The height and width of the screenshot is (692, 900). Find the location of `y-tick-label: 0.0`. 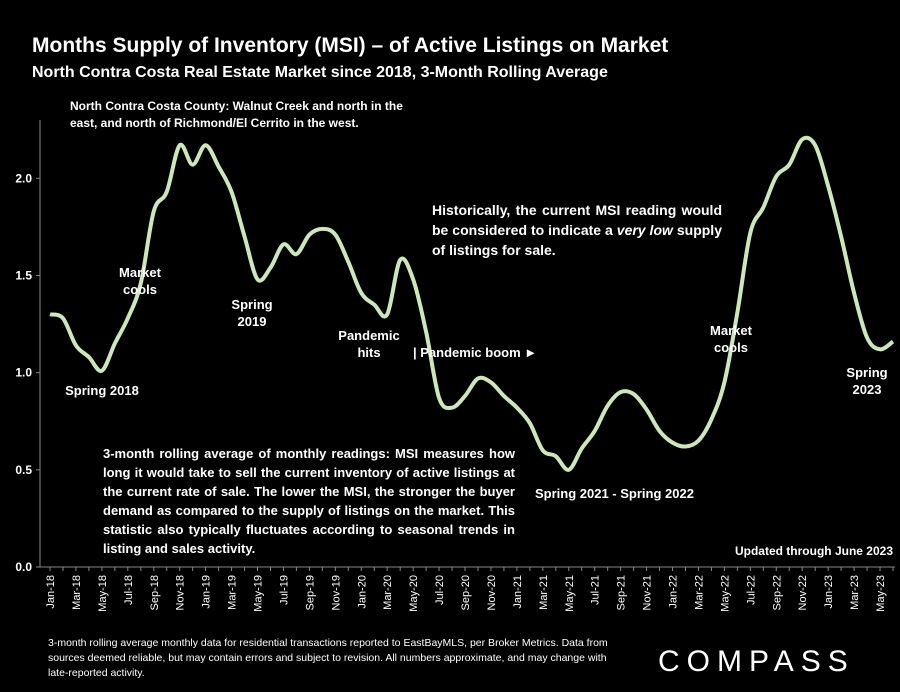

y-tick-label: 0.0 is located at coordinates (23, 567).